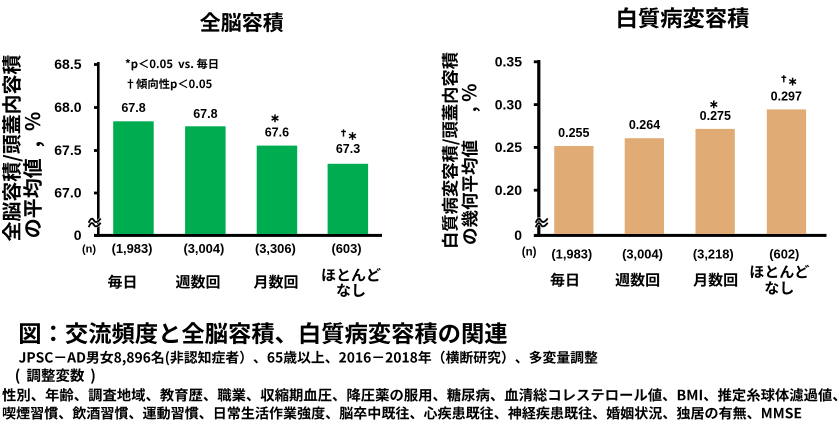  I want to click on svg-text: 68.5, so click(67, 64).